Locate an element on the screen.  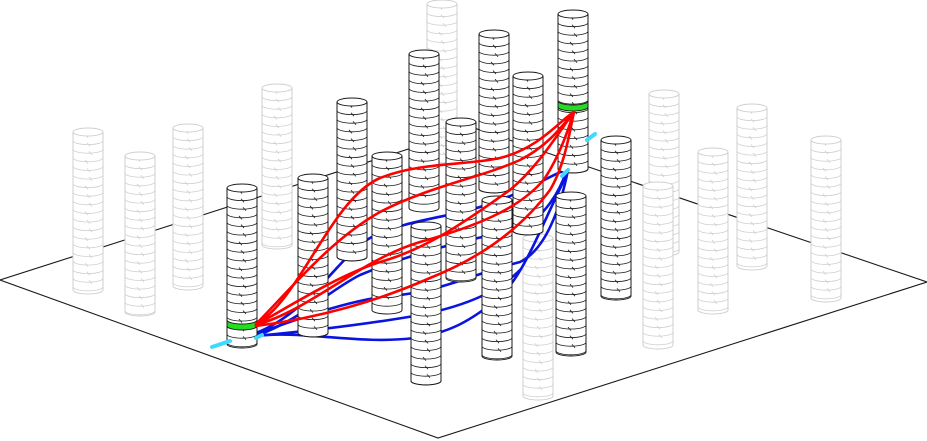
highlight-ring is located at coordinates (573, 106).